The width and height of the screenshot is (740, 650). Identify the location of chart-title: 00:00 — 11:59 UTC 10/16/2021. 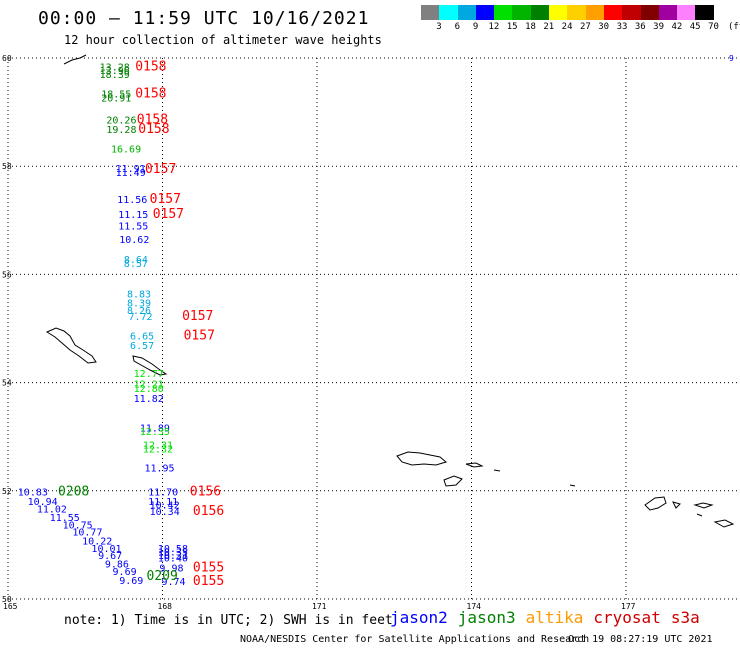
(204, 18).